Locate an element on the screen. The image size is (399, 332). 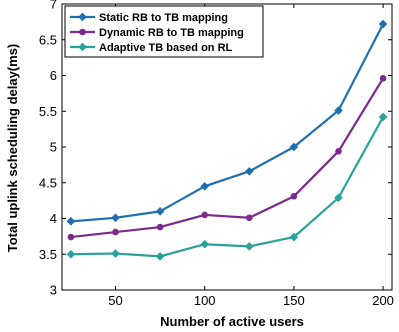
y-tick-label: 3.5 is located at coordinates (48, 254).